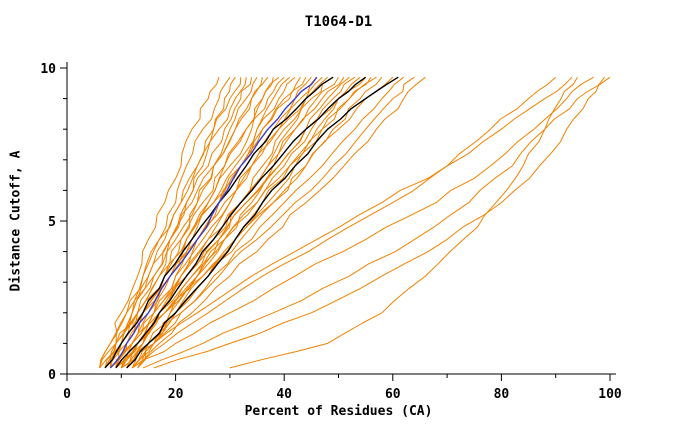  What do you see at coordinates (284, 394) in the screenshot?
I see `x-tick-label: 40` at bounding box center [284, 394].